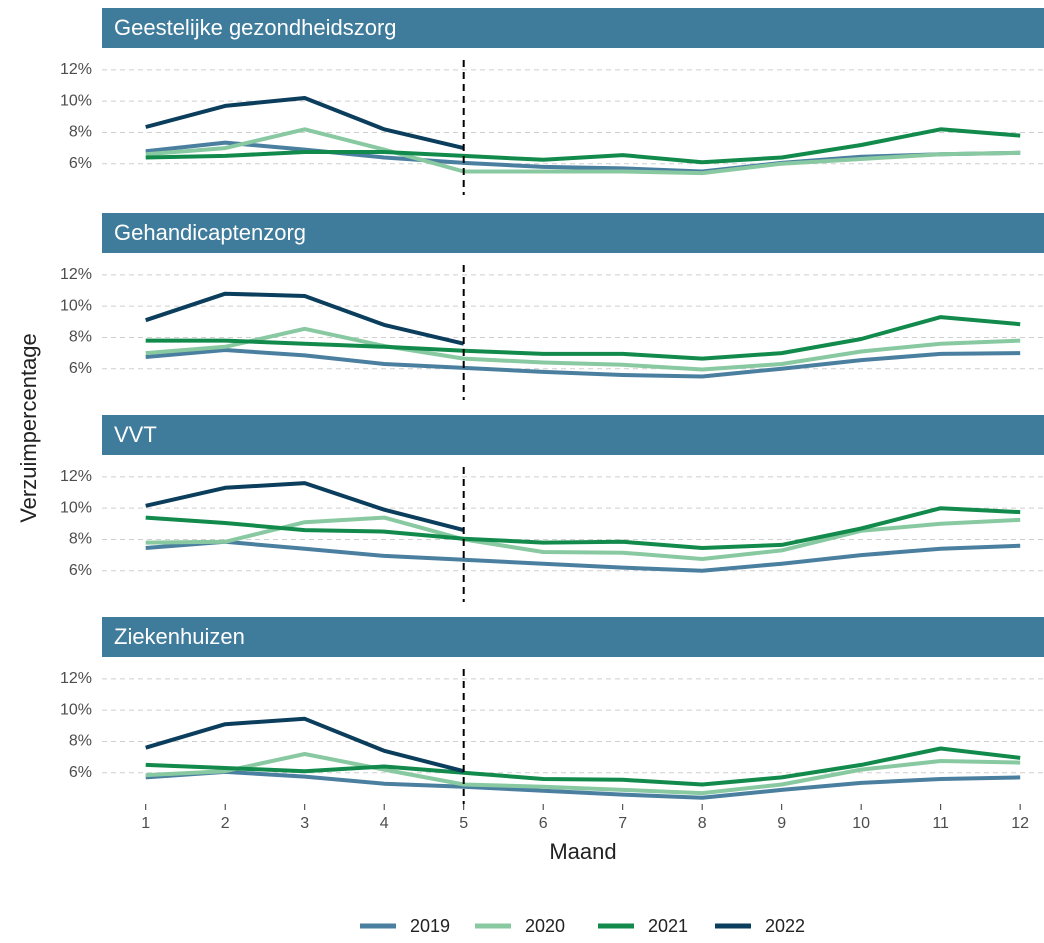  Describe the element at coordinates (1020, 823) in the screenshot. I see `x-tick-label: 12` at that location.